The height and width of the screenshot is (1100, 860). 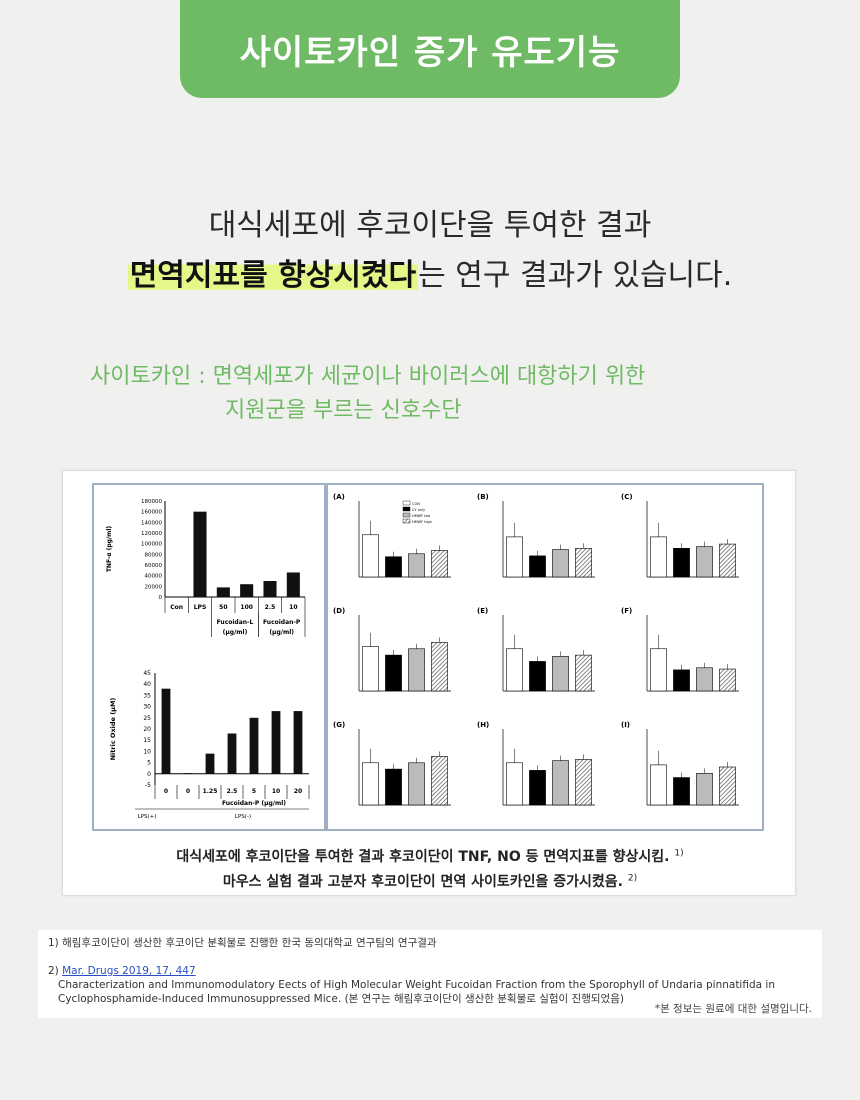 What do you see at coordinates (151, 534) in the screenshot?
I see `tnf-y-tick: 120000` at bounding box center [151, 534].